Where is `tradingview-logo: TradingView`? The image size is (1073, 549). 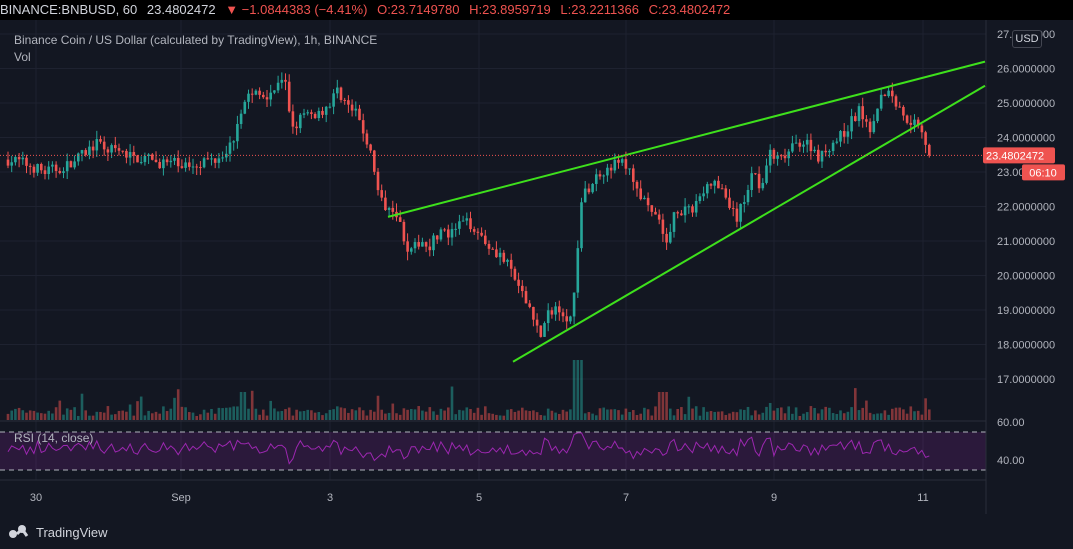 tradingview-logo: TradingView is located at coordinates (58, 532).